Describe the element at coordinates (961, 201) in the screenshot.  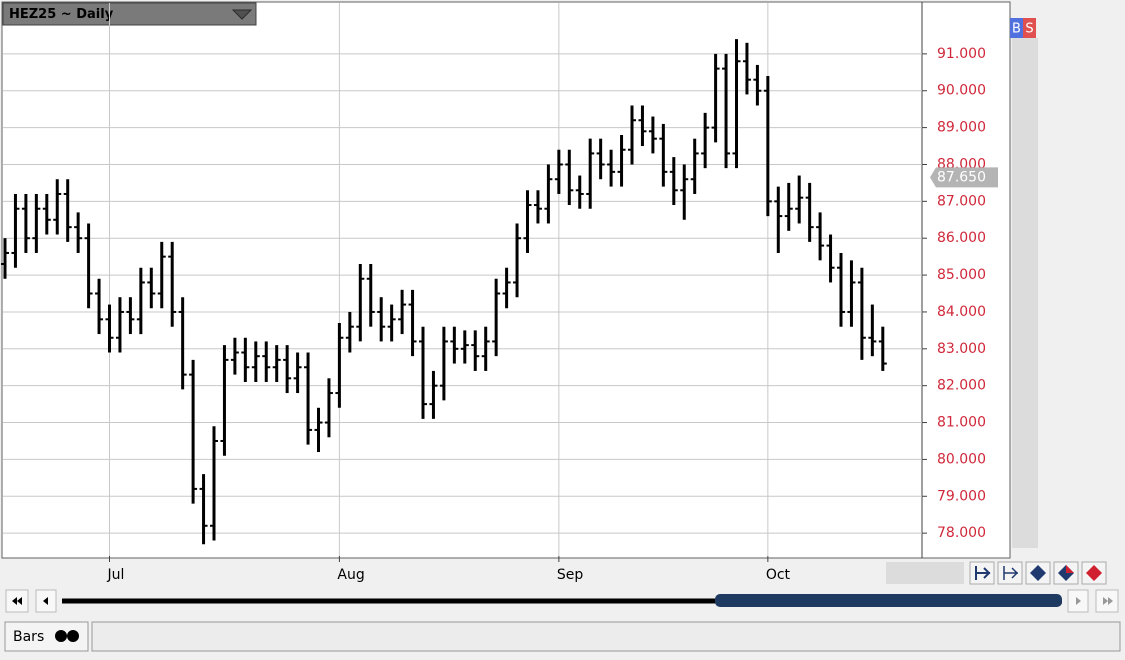
I see `y-tick-label: 87.000` at that location.